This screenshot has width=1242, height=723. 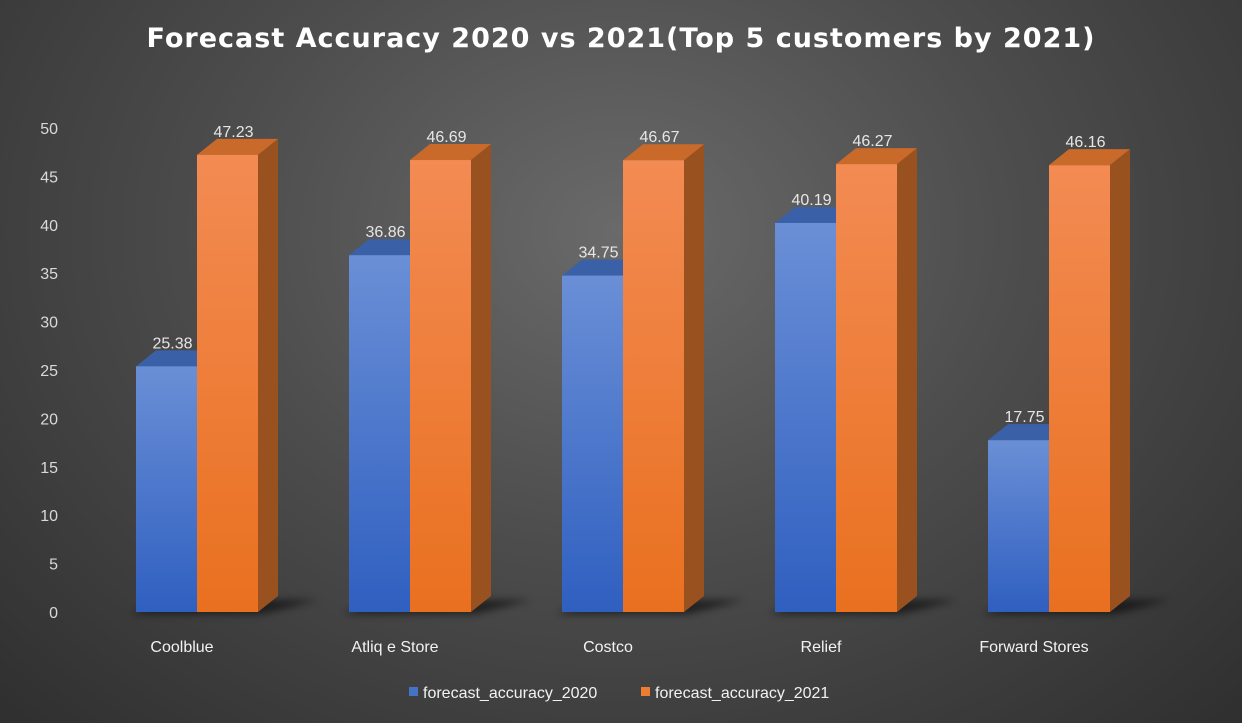 I want to click on data-label: 47.23, so click(x=233, y=132).